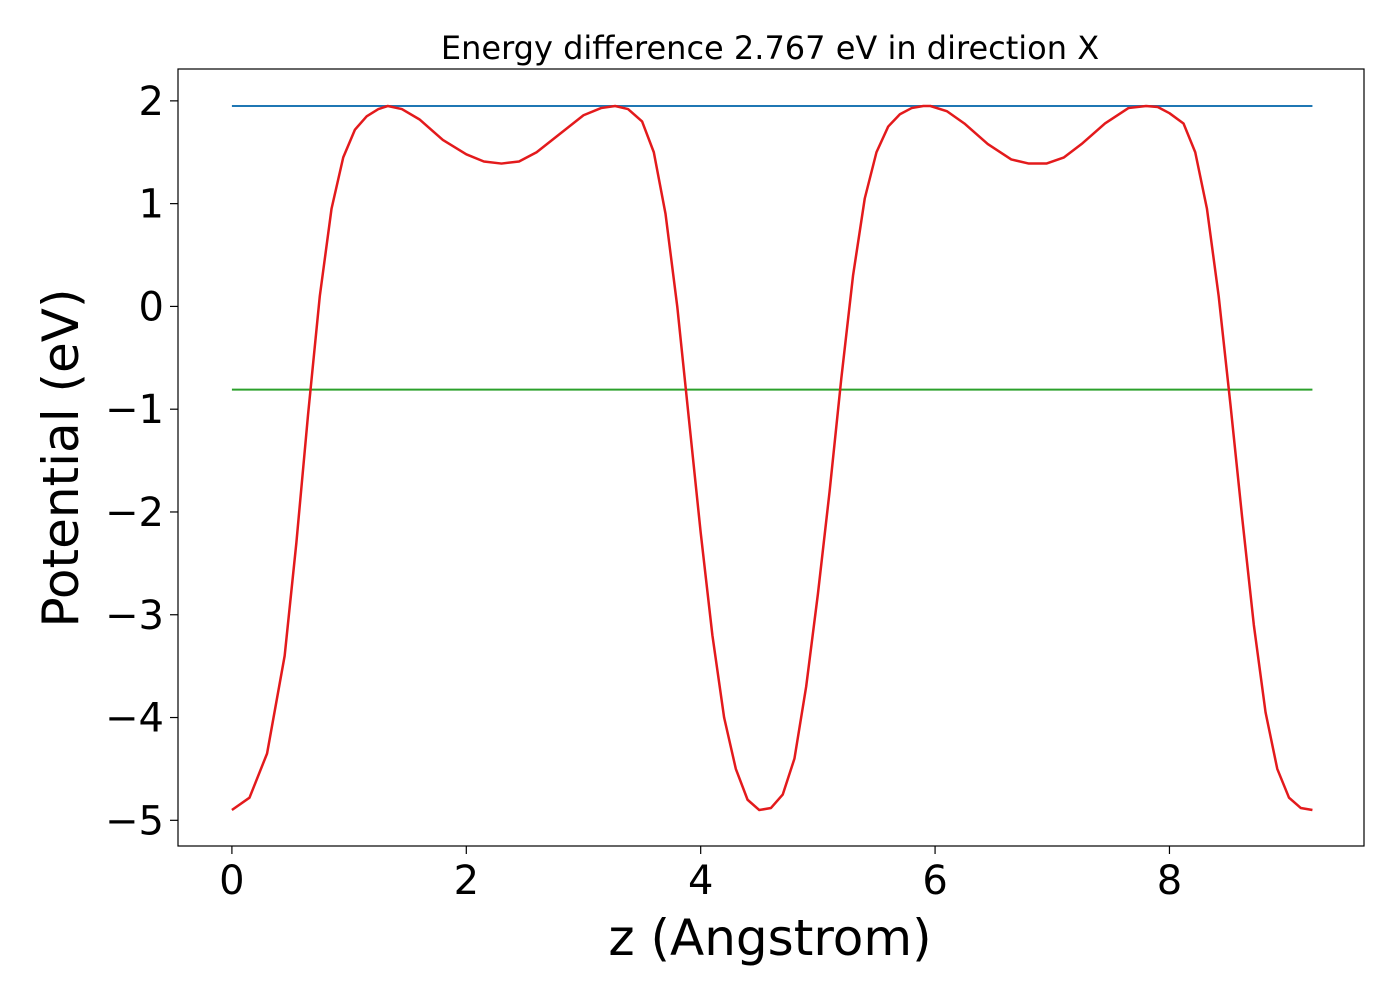 The width and height of the screenshot is (1400, 1005). What do you see at coordinates (151, 205) in the screenshot?
I see `y-tick-label: 1` at bounding box center [151, 205].